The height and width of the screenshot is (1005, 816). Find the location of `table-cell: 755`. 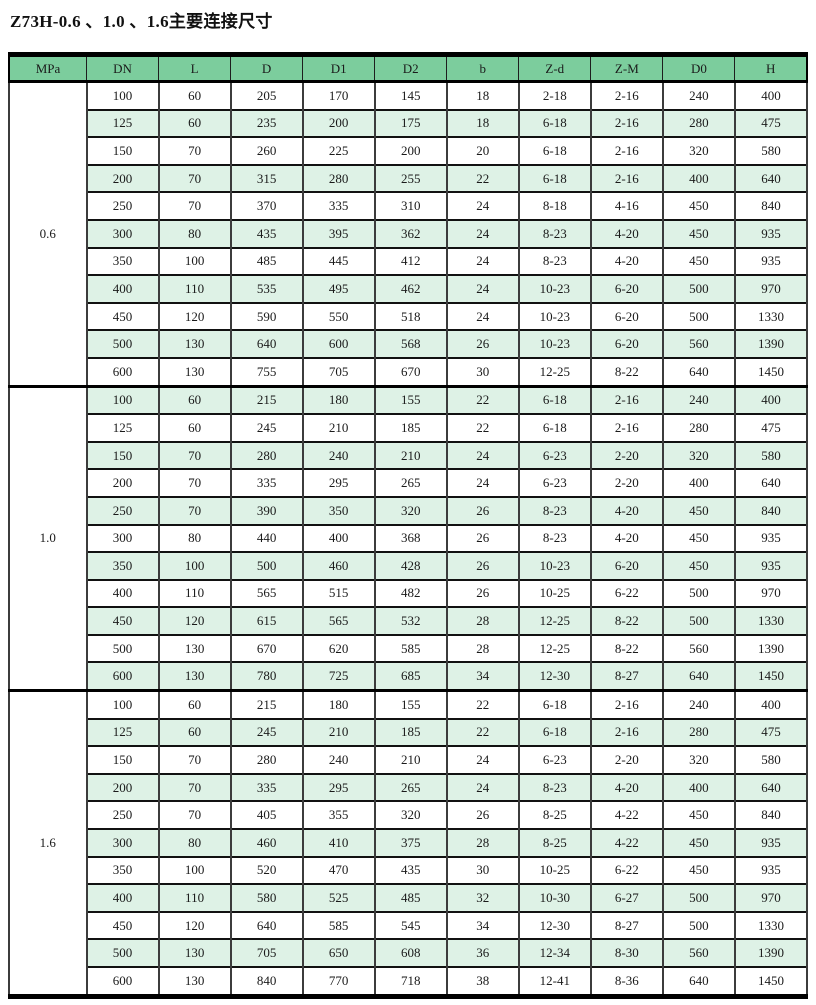

table-cell: 755 is located at coordinates (266, 371).